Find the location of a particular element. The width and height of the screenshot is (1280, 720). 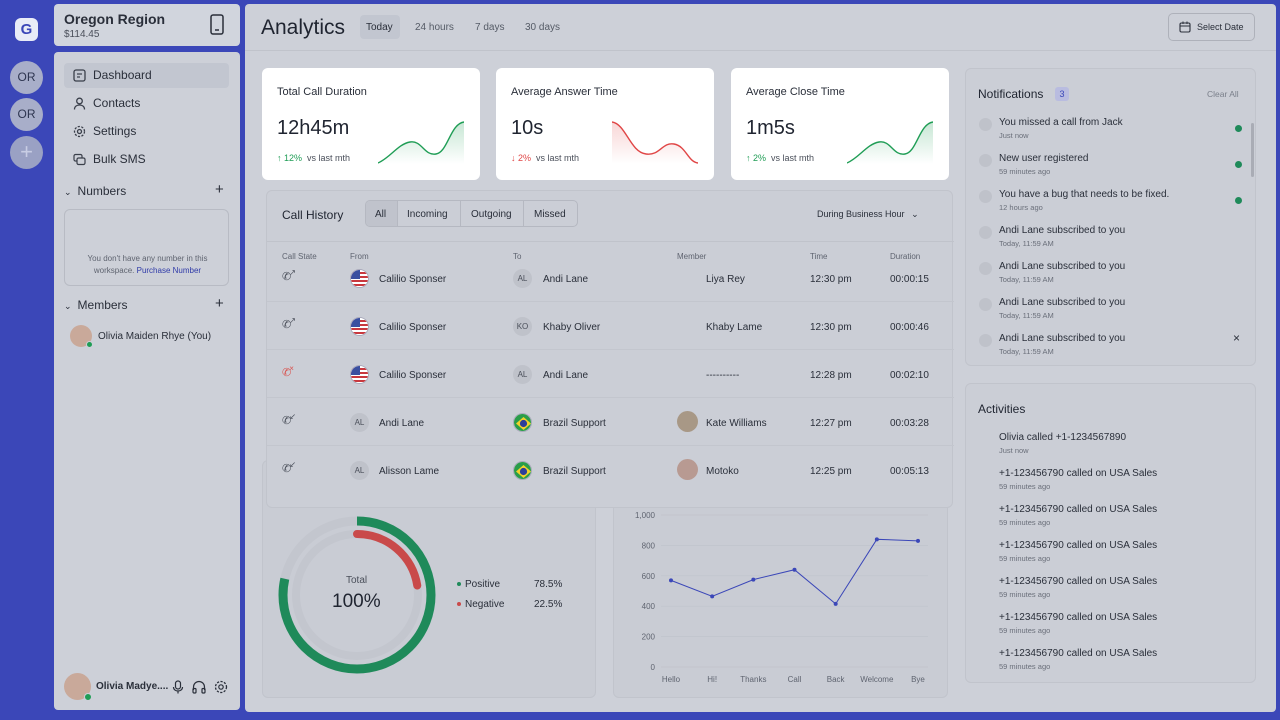

col-header-call-state: Call State is located at coordinates (299, 256).